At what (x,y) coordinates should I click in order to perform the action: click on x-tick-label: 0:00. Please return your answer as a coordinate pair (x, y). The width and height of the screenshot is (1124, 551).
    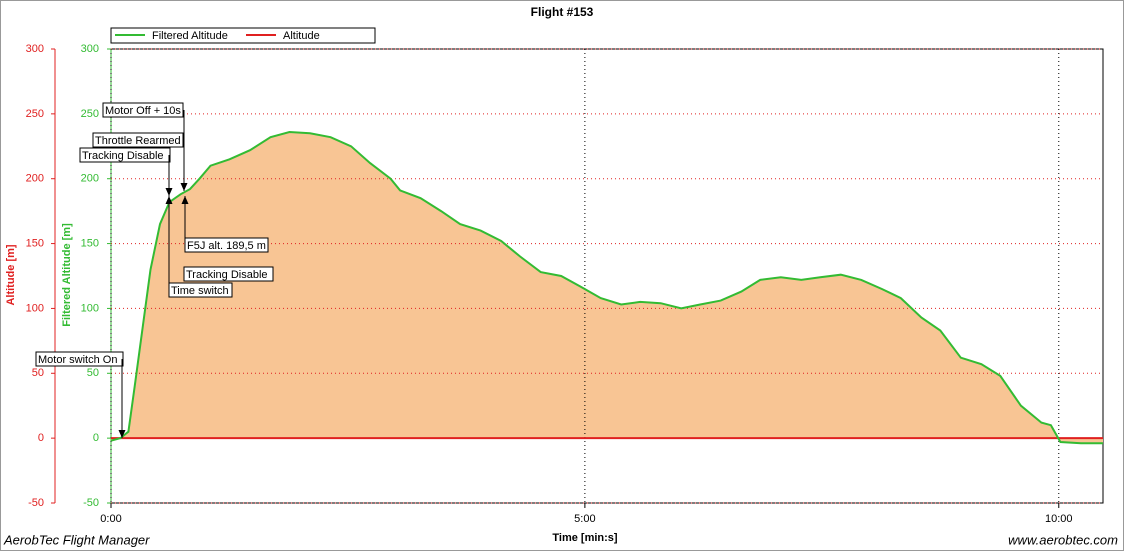
    Looking at the image, I should click on (110, 519).